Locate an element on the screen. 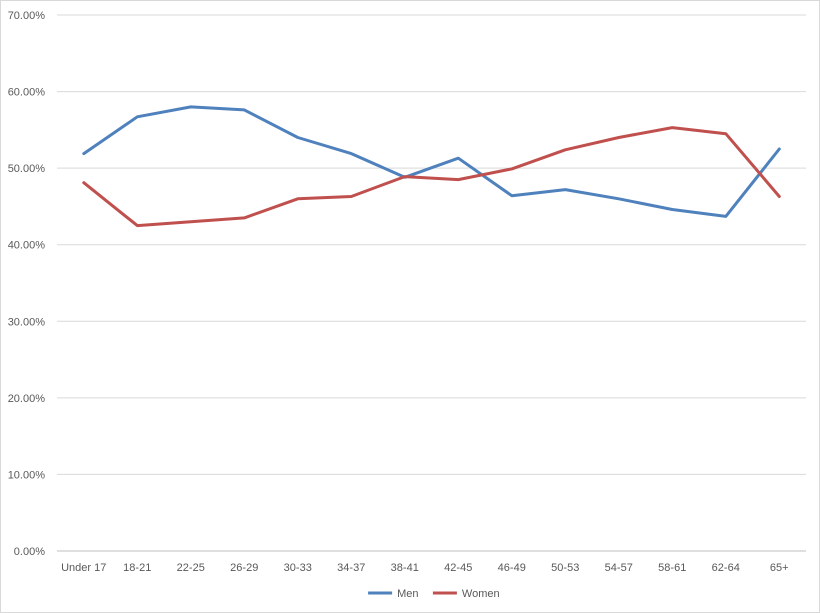 The width and height of the screenshot is (820, 613). x-tick-label: 62-64 is located at coordinates (726, 568).